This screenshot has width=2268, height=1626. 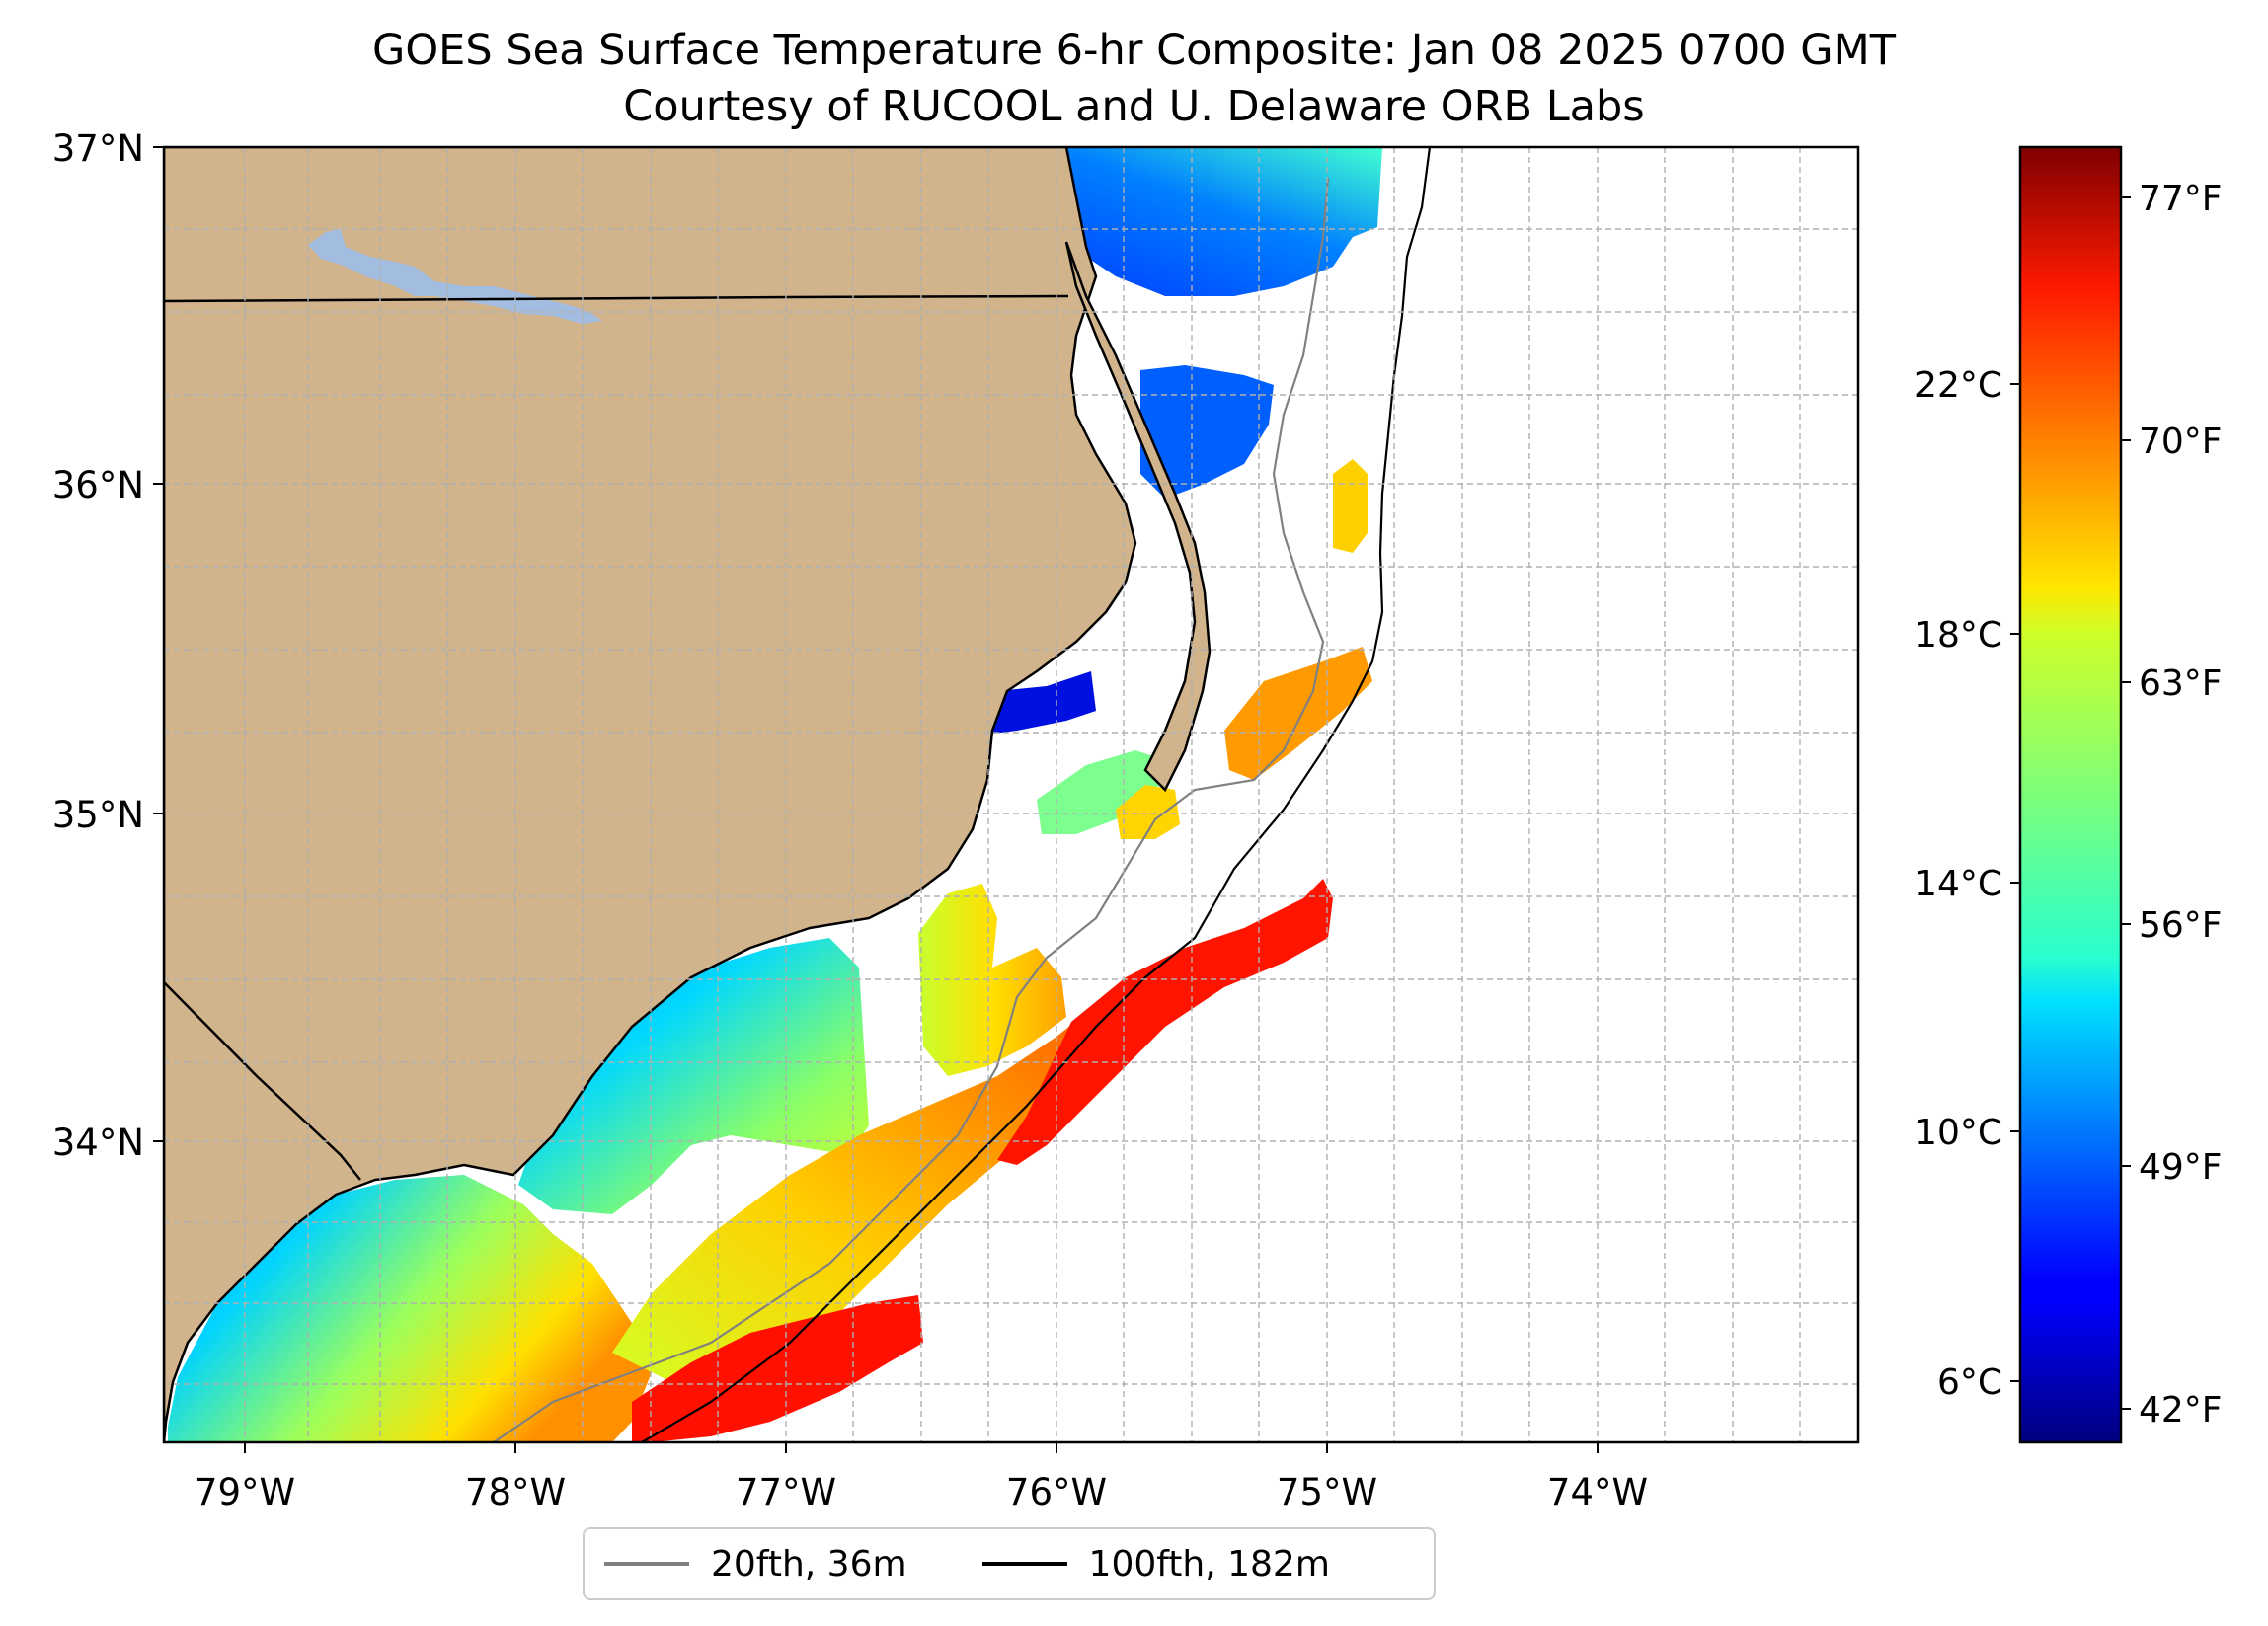 I want to click on sst-patch-mid-shelf, so click(x=1101, y=792).